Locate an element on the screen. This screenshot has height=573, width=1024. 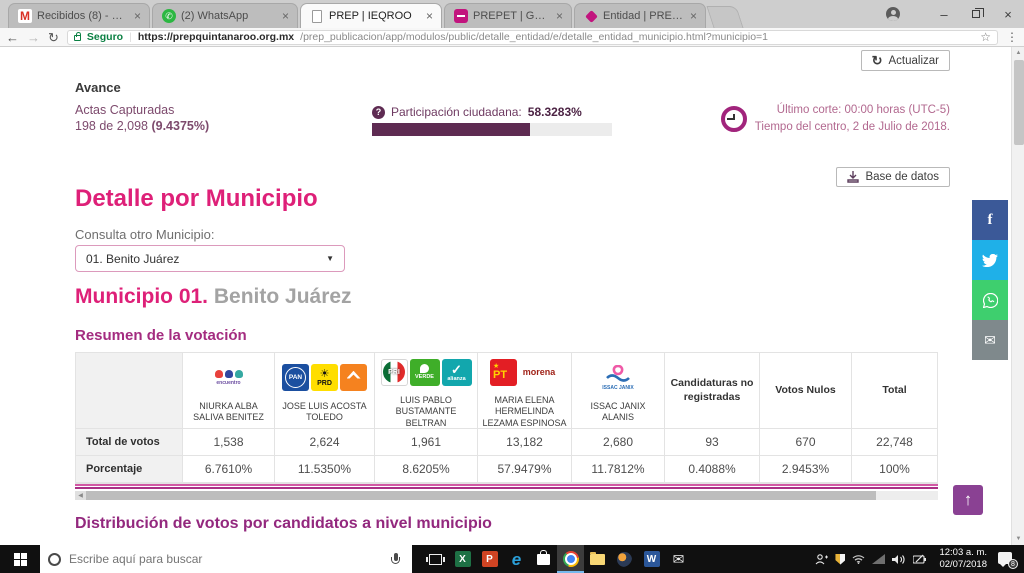
people-icon is located at coordinates (822, 559).